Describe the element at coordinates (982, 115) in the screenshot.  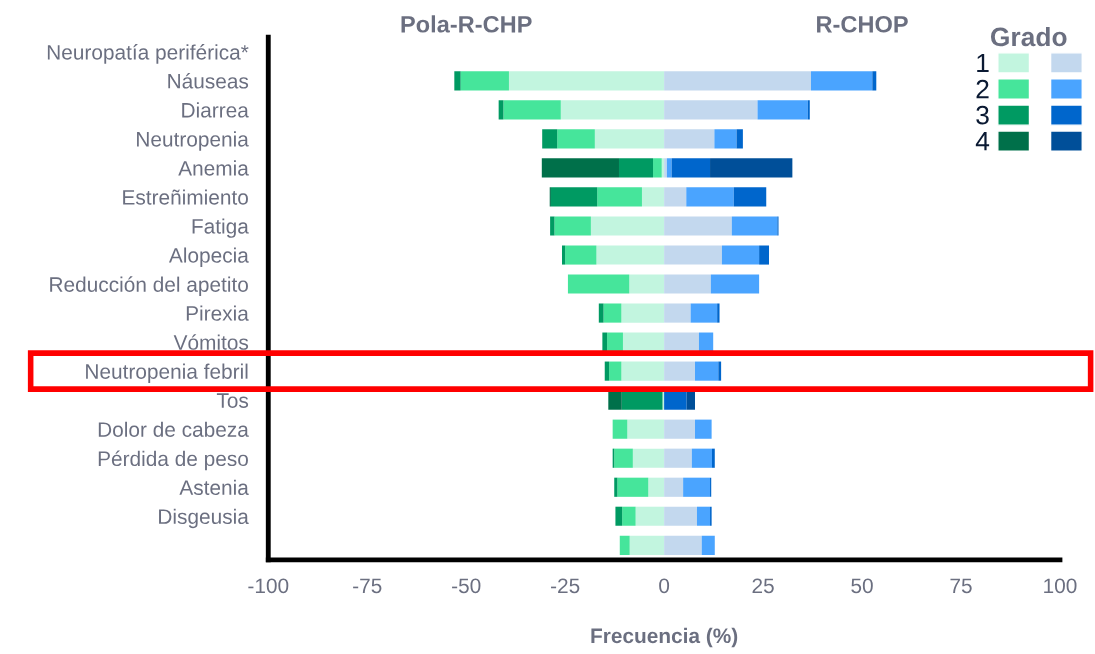
I see `legend-label: 3` at that location.